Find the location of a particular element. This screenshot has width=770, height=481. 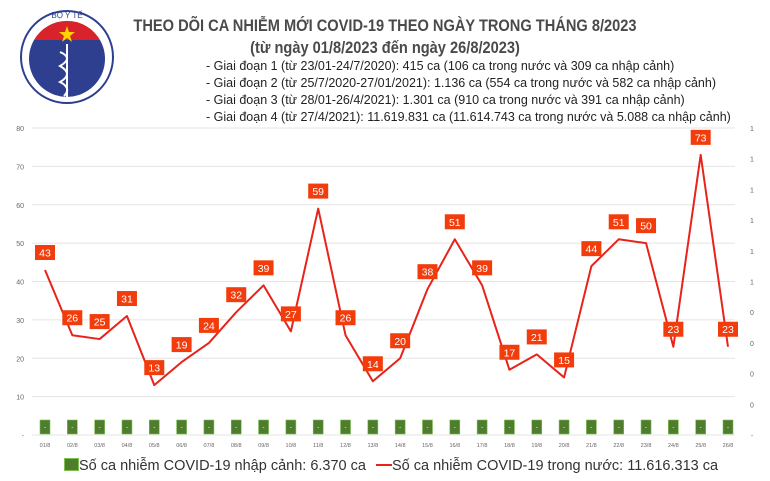

x-axis-tick: 19/8 is located at coordinates (536, 446).